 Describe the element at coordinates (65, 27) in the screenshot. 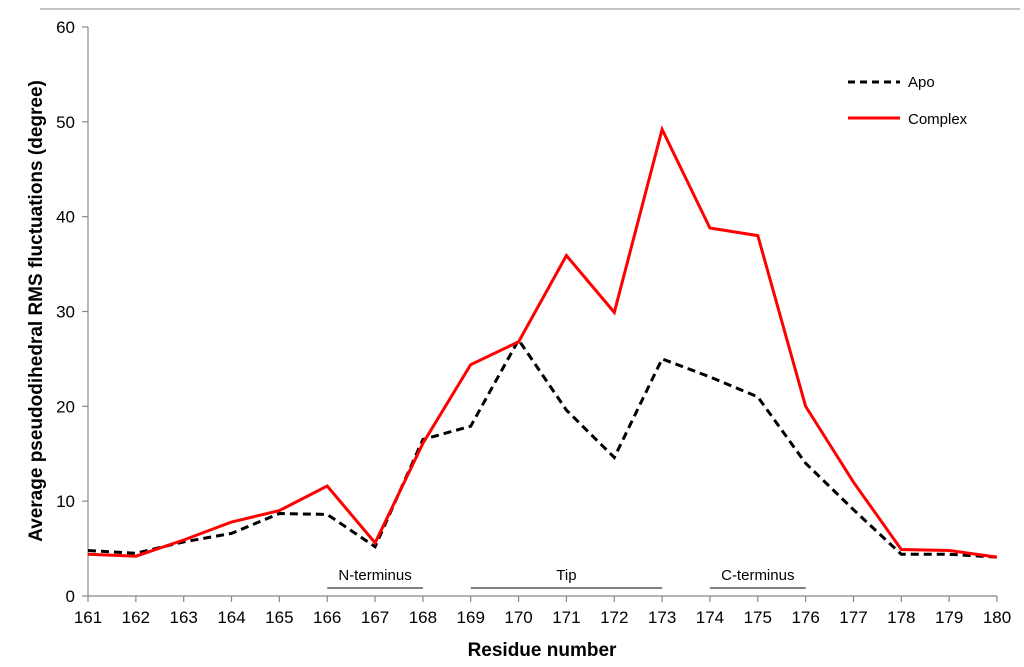

I see `y-tick-label: 60` at that location.